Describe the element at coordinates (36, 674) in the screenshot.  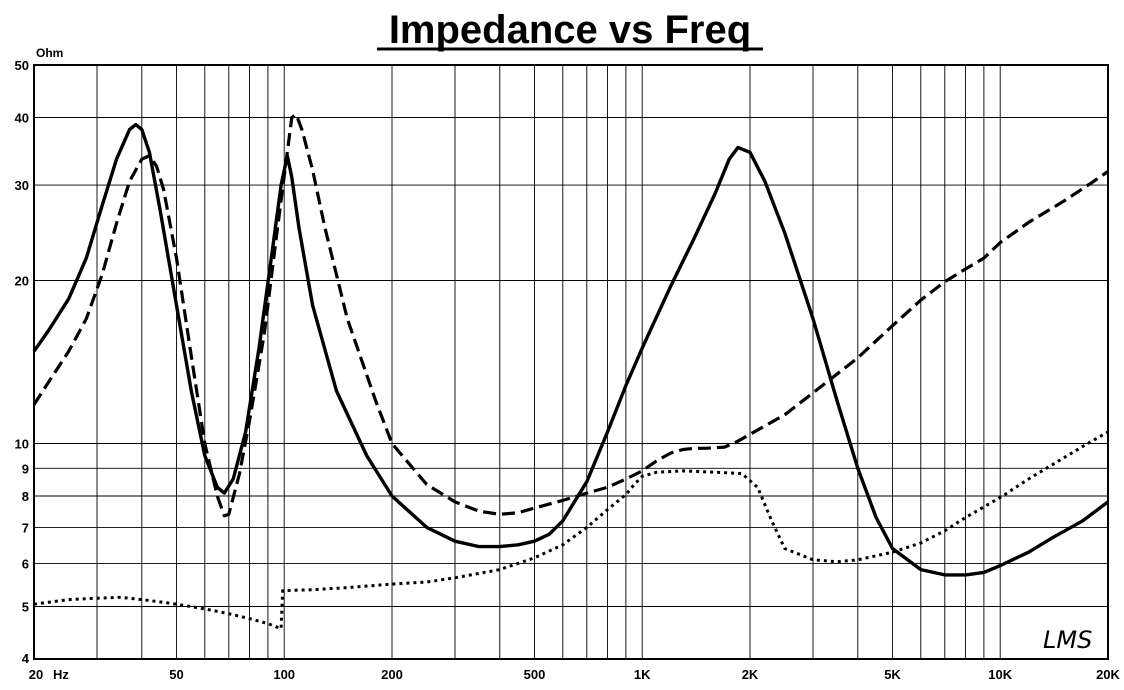
I see `x-tick-label: 20` at that location.